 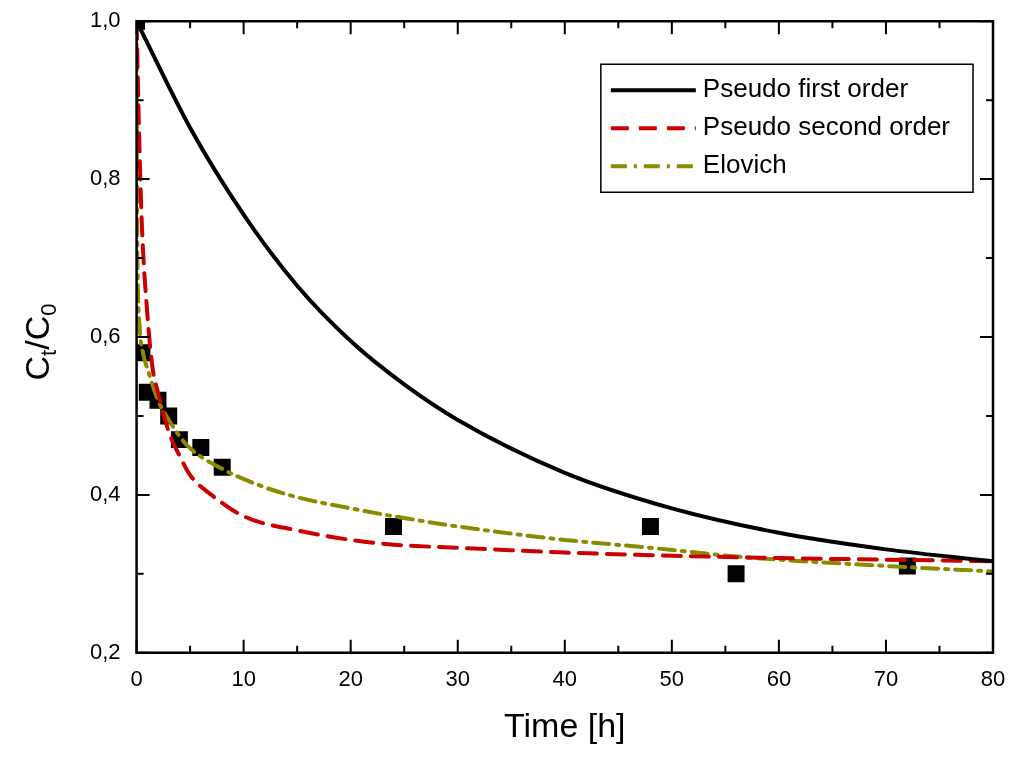 I want to click on x-tick-label: 60, so click(x=779, y=679).